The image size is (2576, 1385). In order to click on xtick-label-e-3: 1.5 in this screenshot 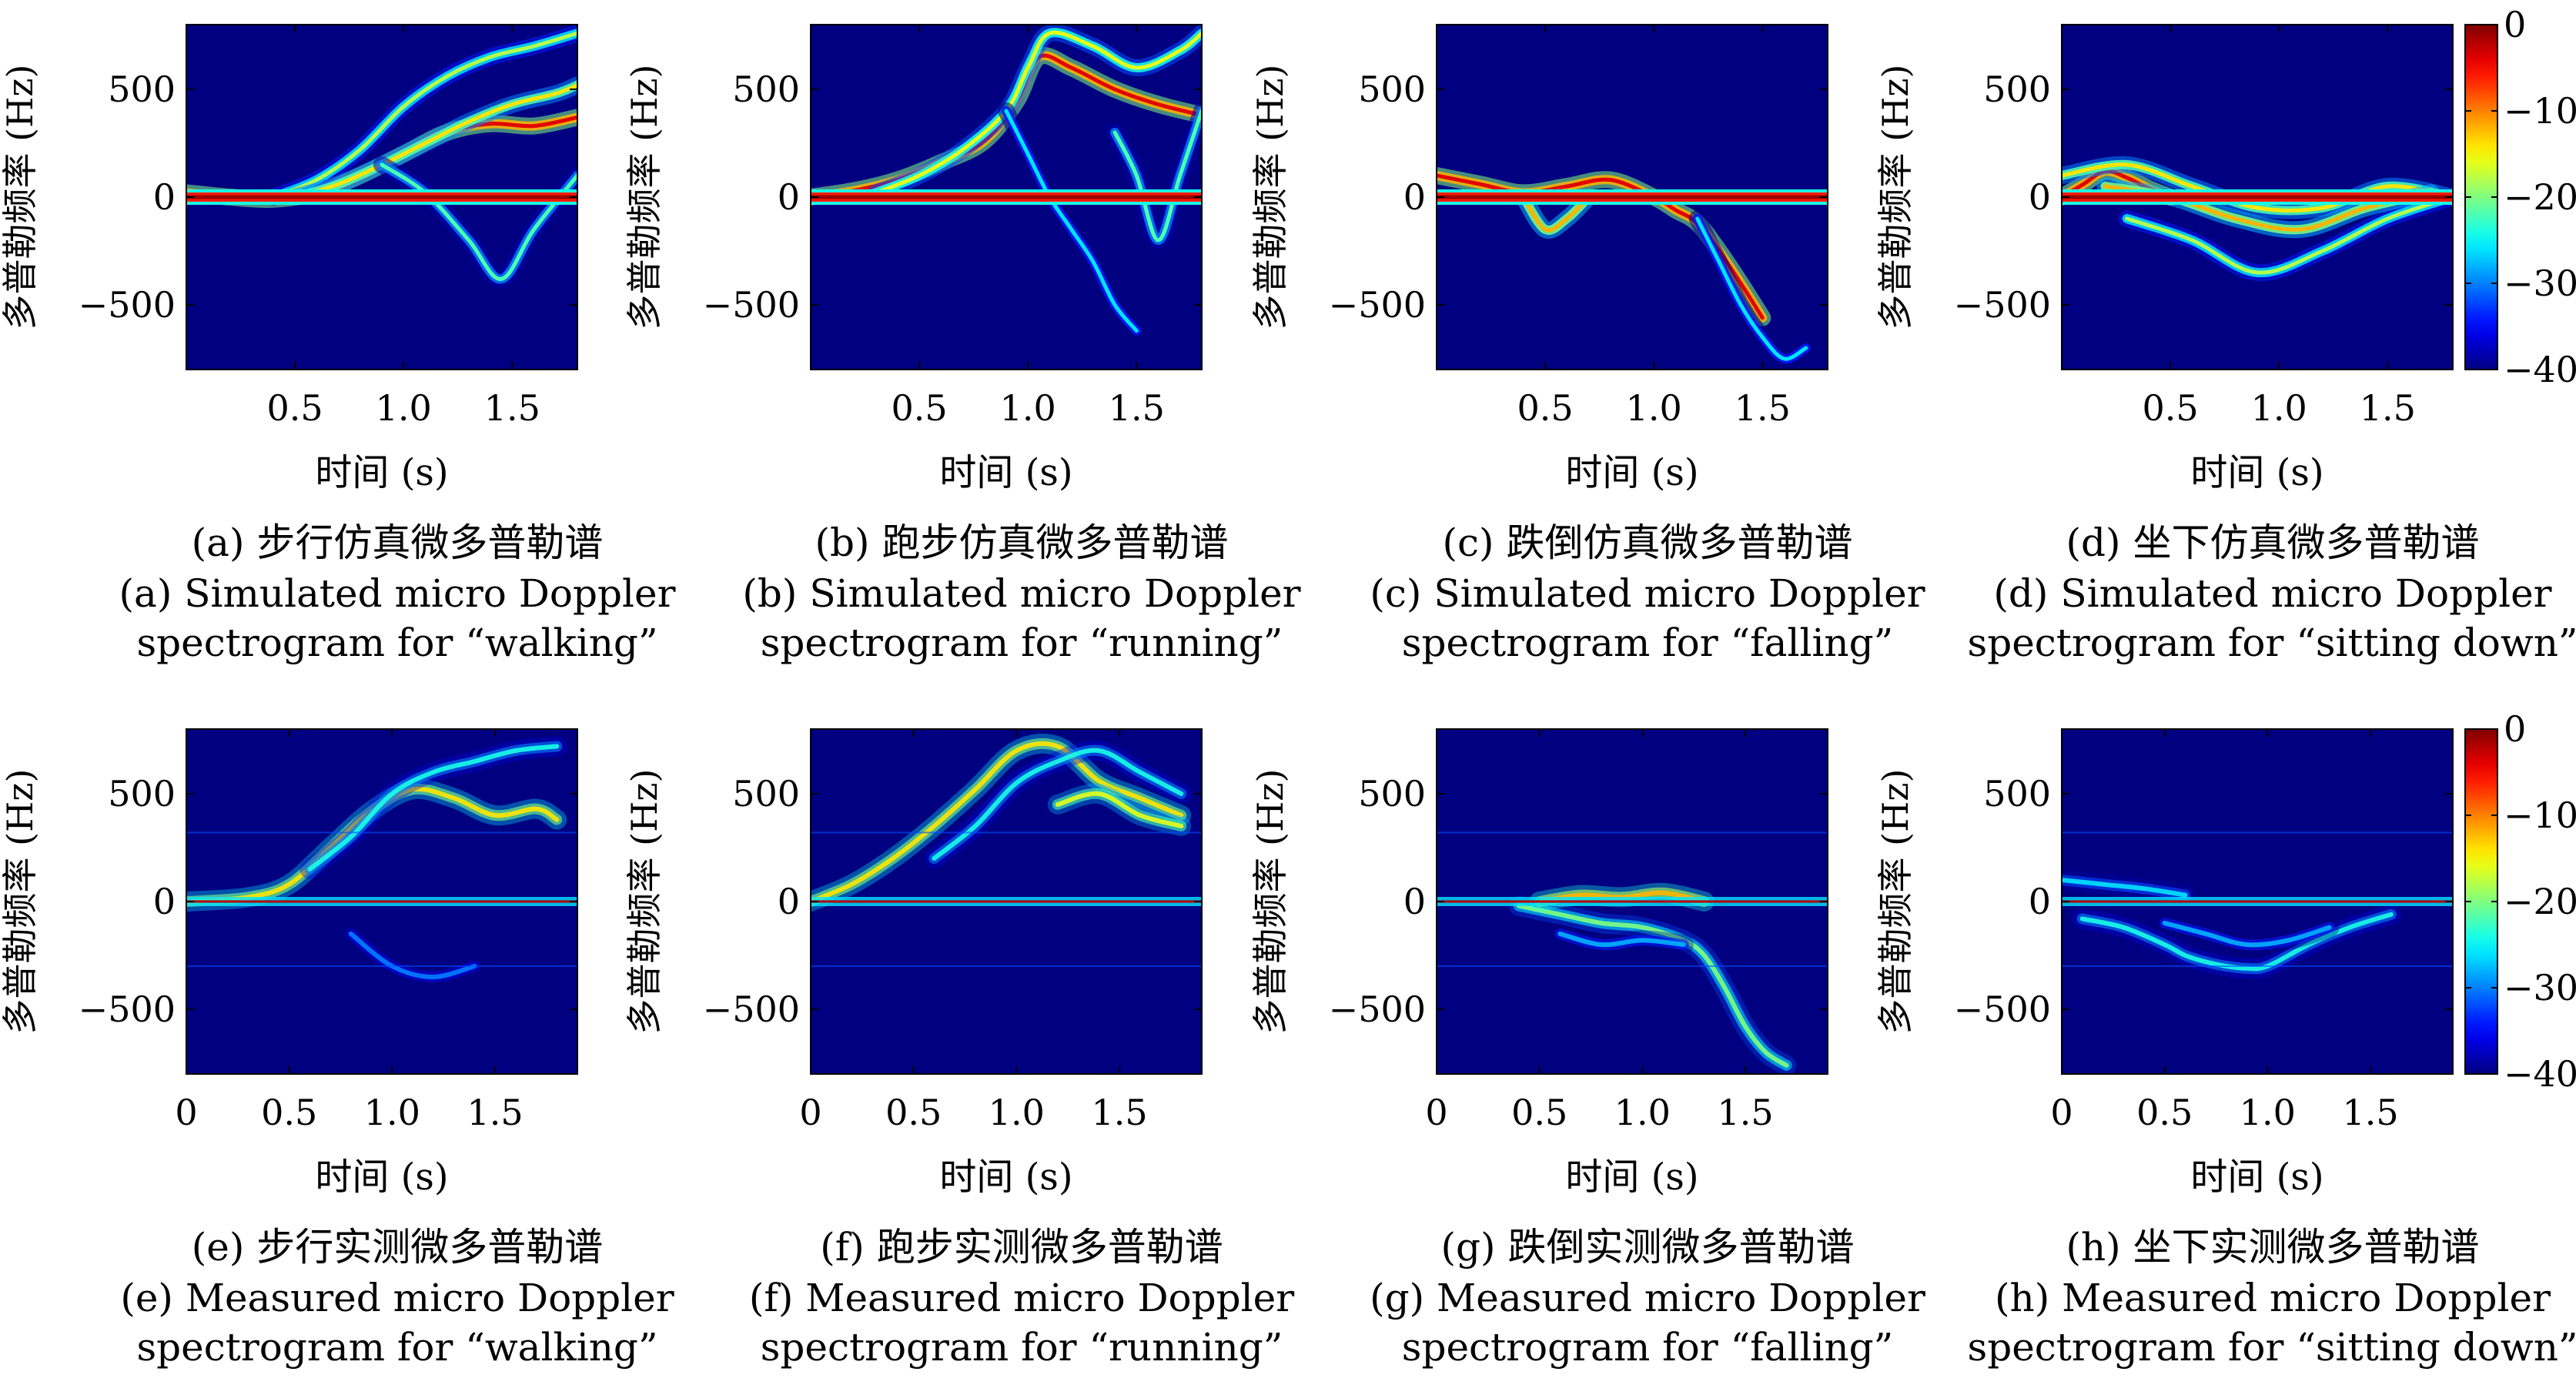, I will do `click(495, 1113)`.